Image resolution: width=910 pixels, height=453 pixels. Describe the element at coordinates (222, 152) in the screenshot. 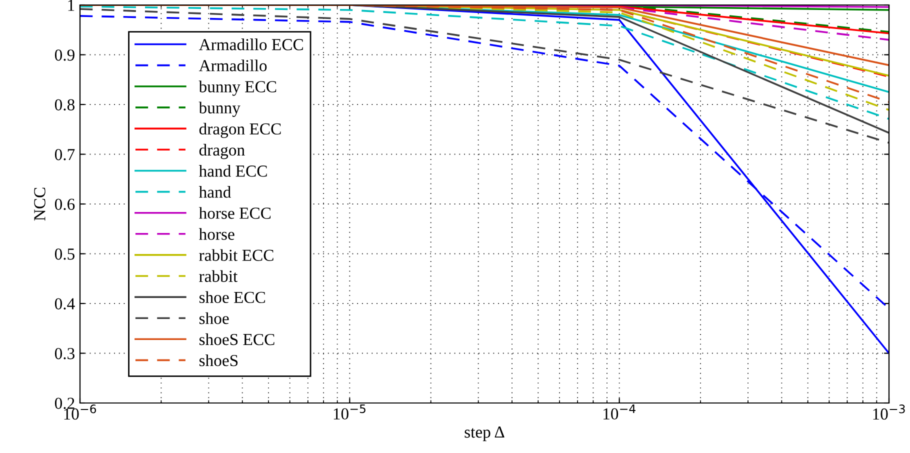

I see `legend-label: dragon` at that location.